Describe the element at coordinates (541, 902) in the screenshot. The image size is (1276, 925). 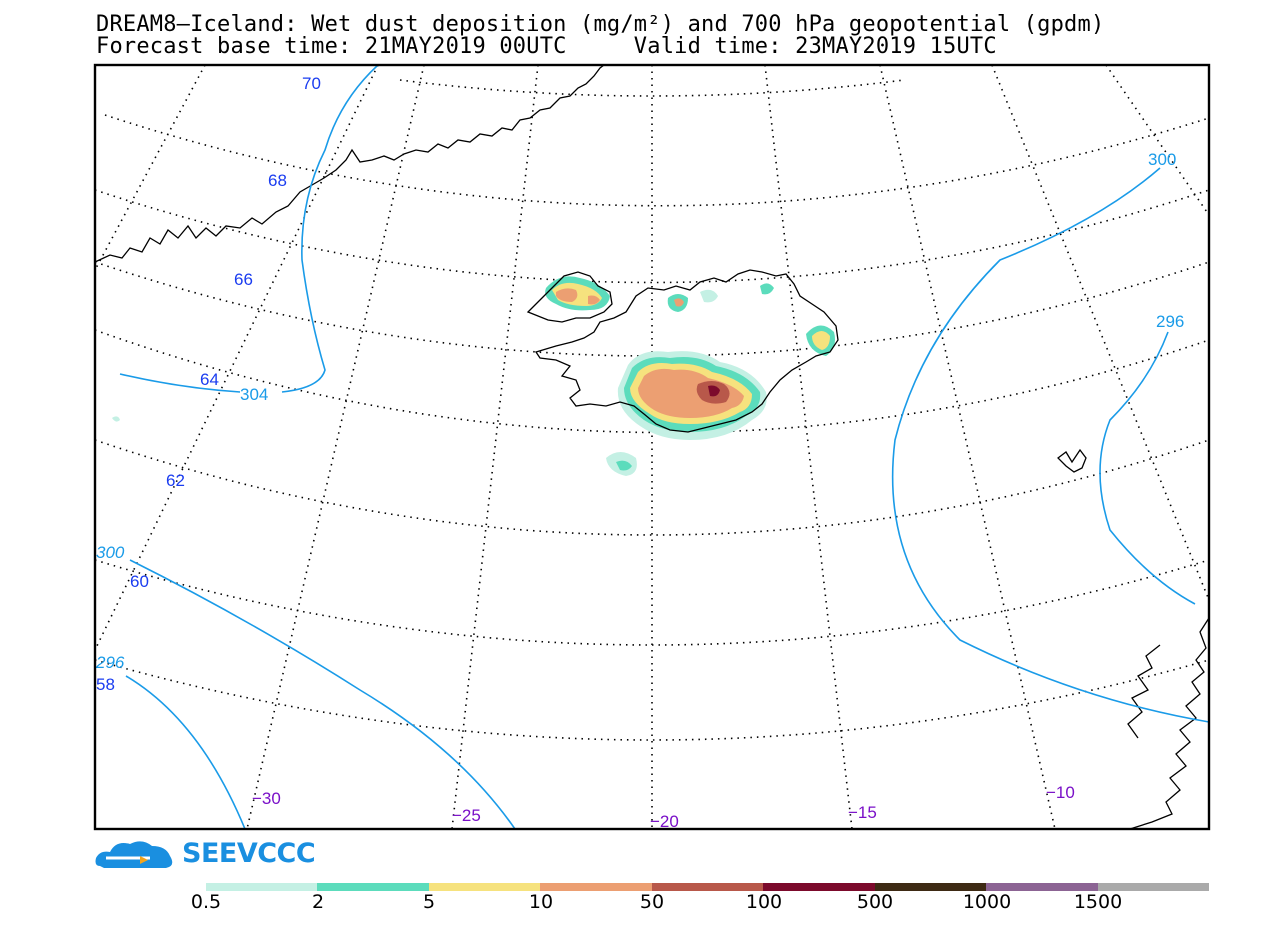
I see `colorbar-tick: 10` at that location.